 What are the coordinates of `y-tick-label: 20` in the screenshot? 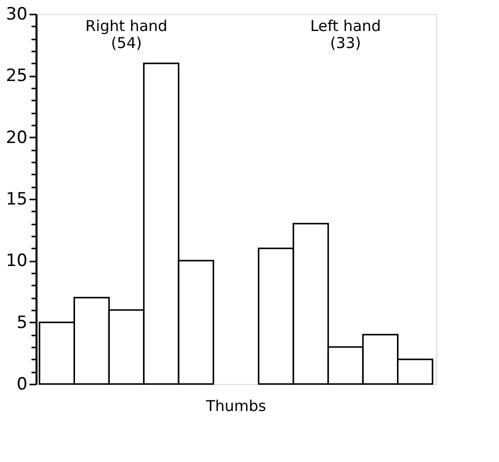 It's located at (17, 138).